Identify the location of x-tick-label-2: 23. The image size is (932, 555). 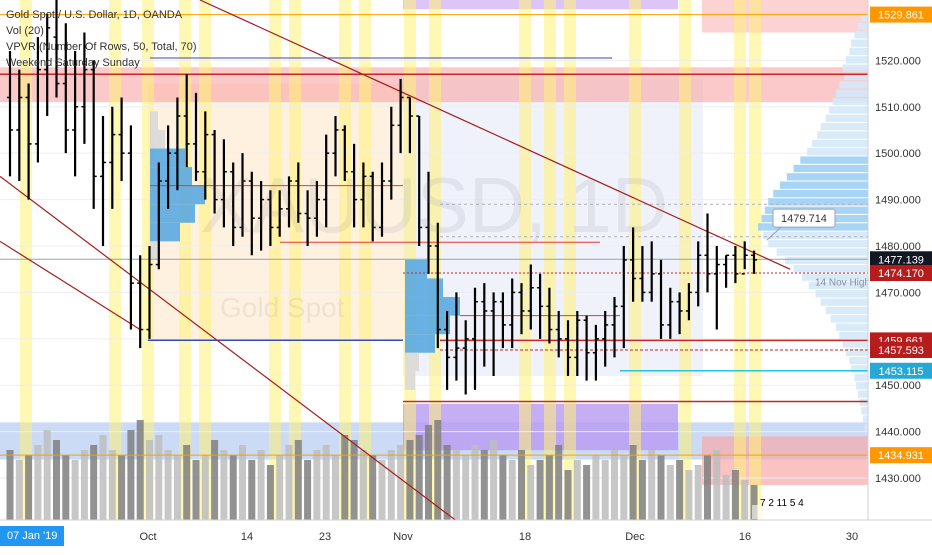
(325, 537).